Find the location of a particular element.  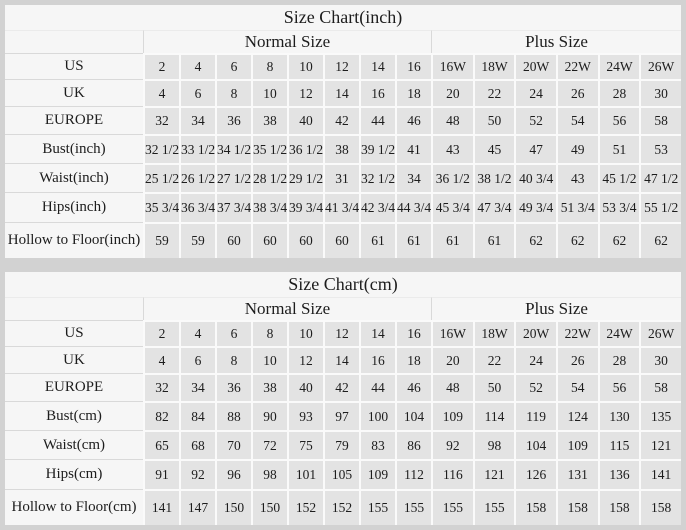

table-cell: 10 is located at coordinates (305, 66).